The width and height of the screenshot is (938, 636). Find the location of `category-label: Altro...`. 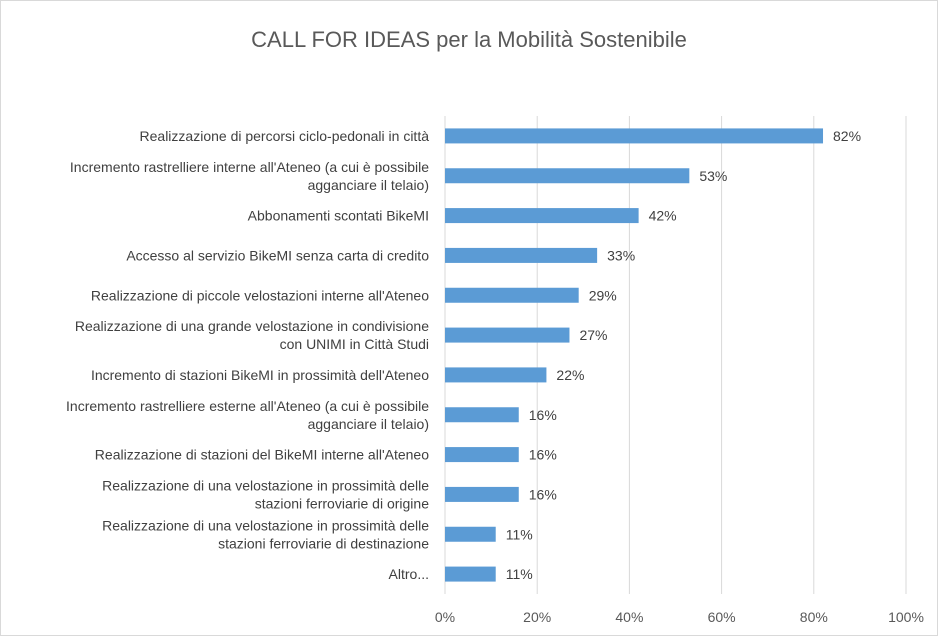

category-label: Altro... is located at coordinates (409, 574).